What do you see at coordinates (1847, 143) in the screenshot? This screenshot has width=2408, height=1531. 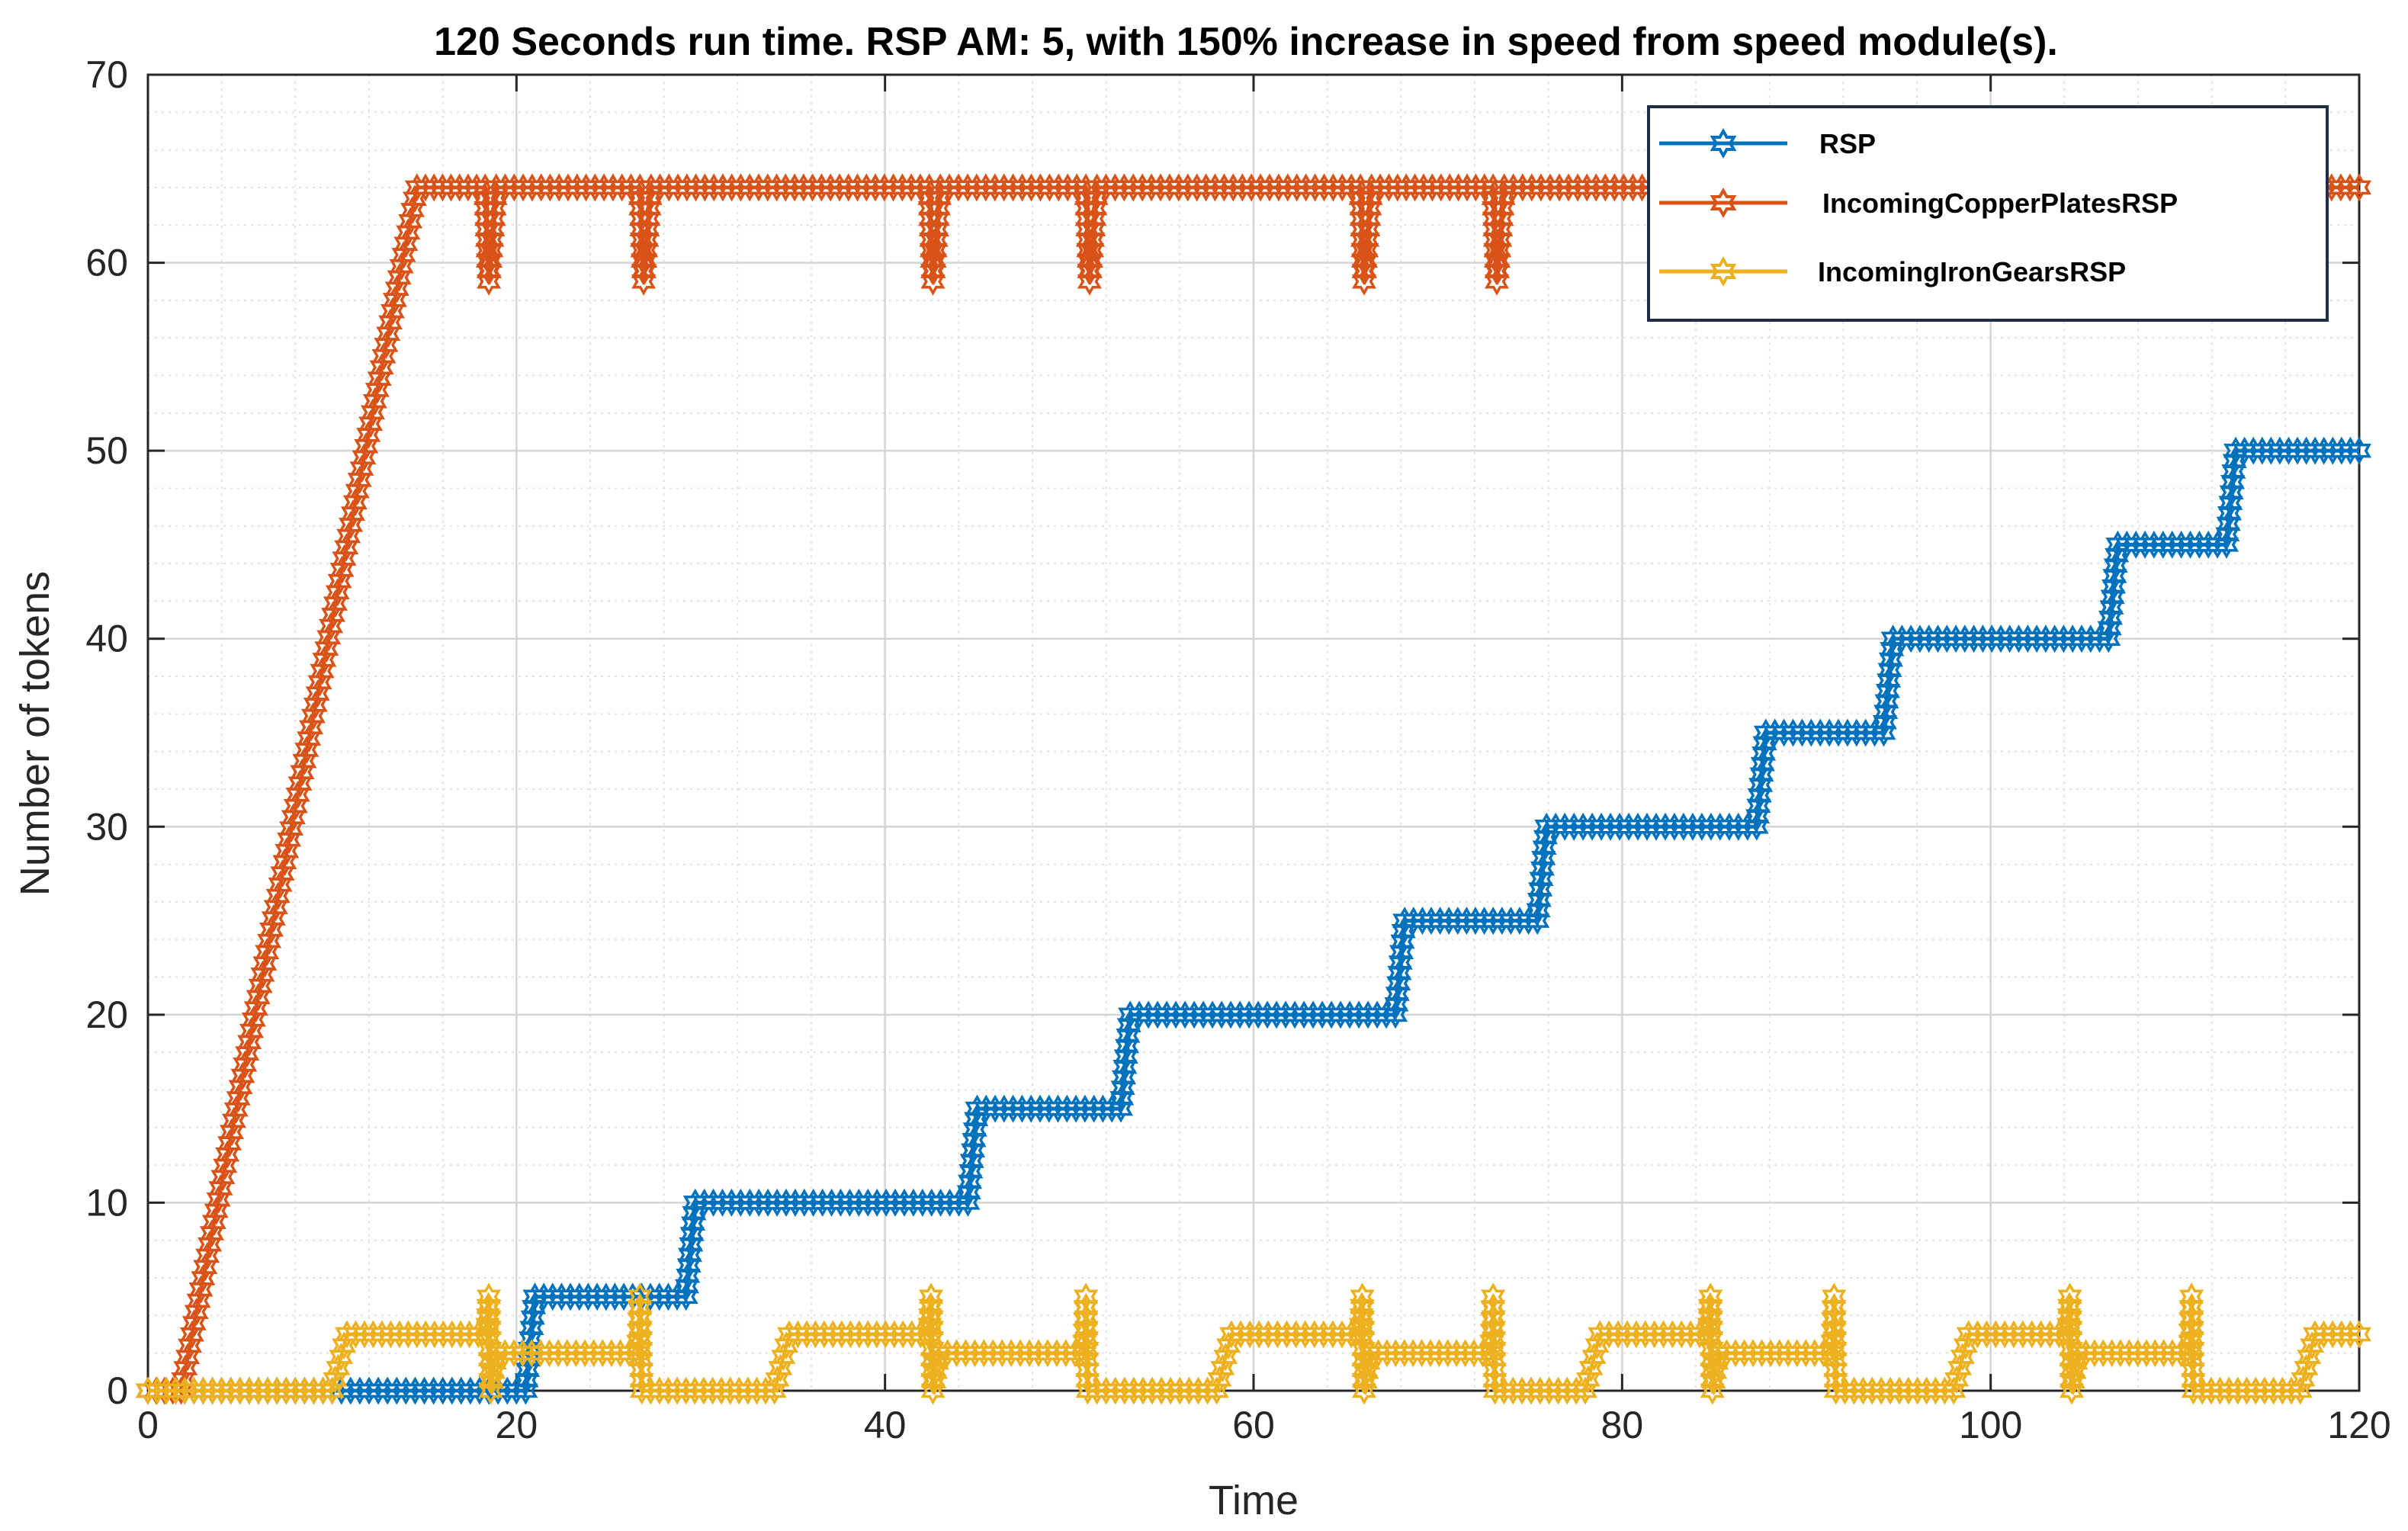 I see `legend-label-rsp: RSP` at bounding box center [1847, 143].